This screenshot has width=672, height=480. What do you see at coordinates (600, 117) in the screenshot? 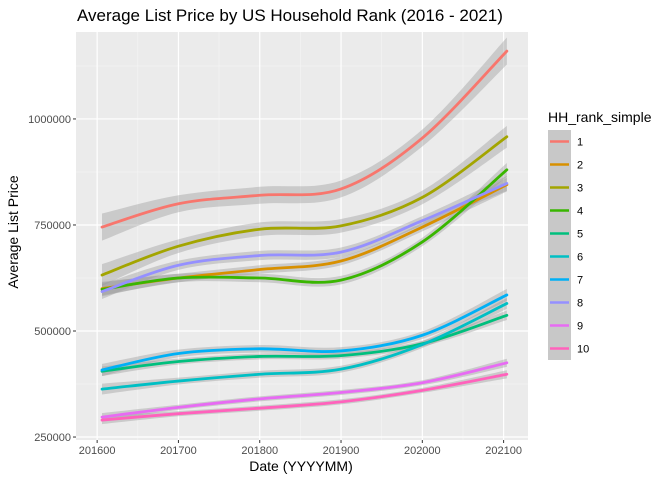
I see `legend-title: HH_rank_simple` at bounding box center [600, 117].